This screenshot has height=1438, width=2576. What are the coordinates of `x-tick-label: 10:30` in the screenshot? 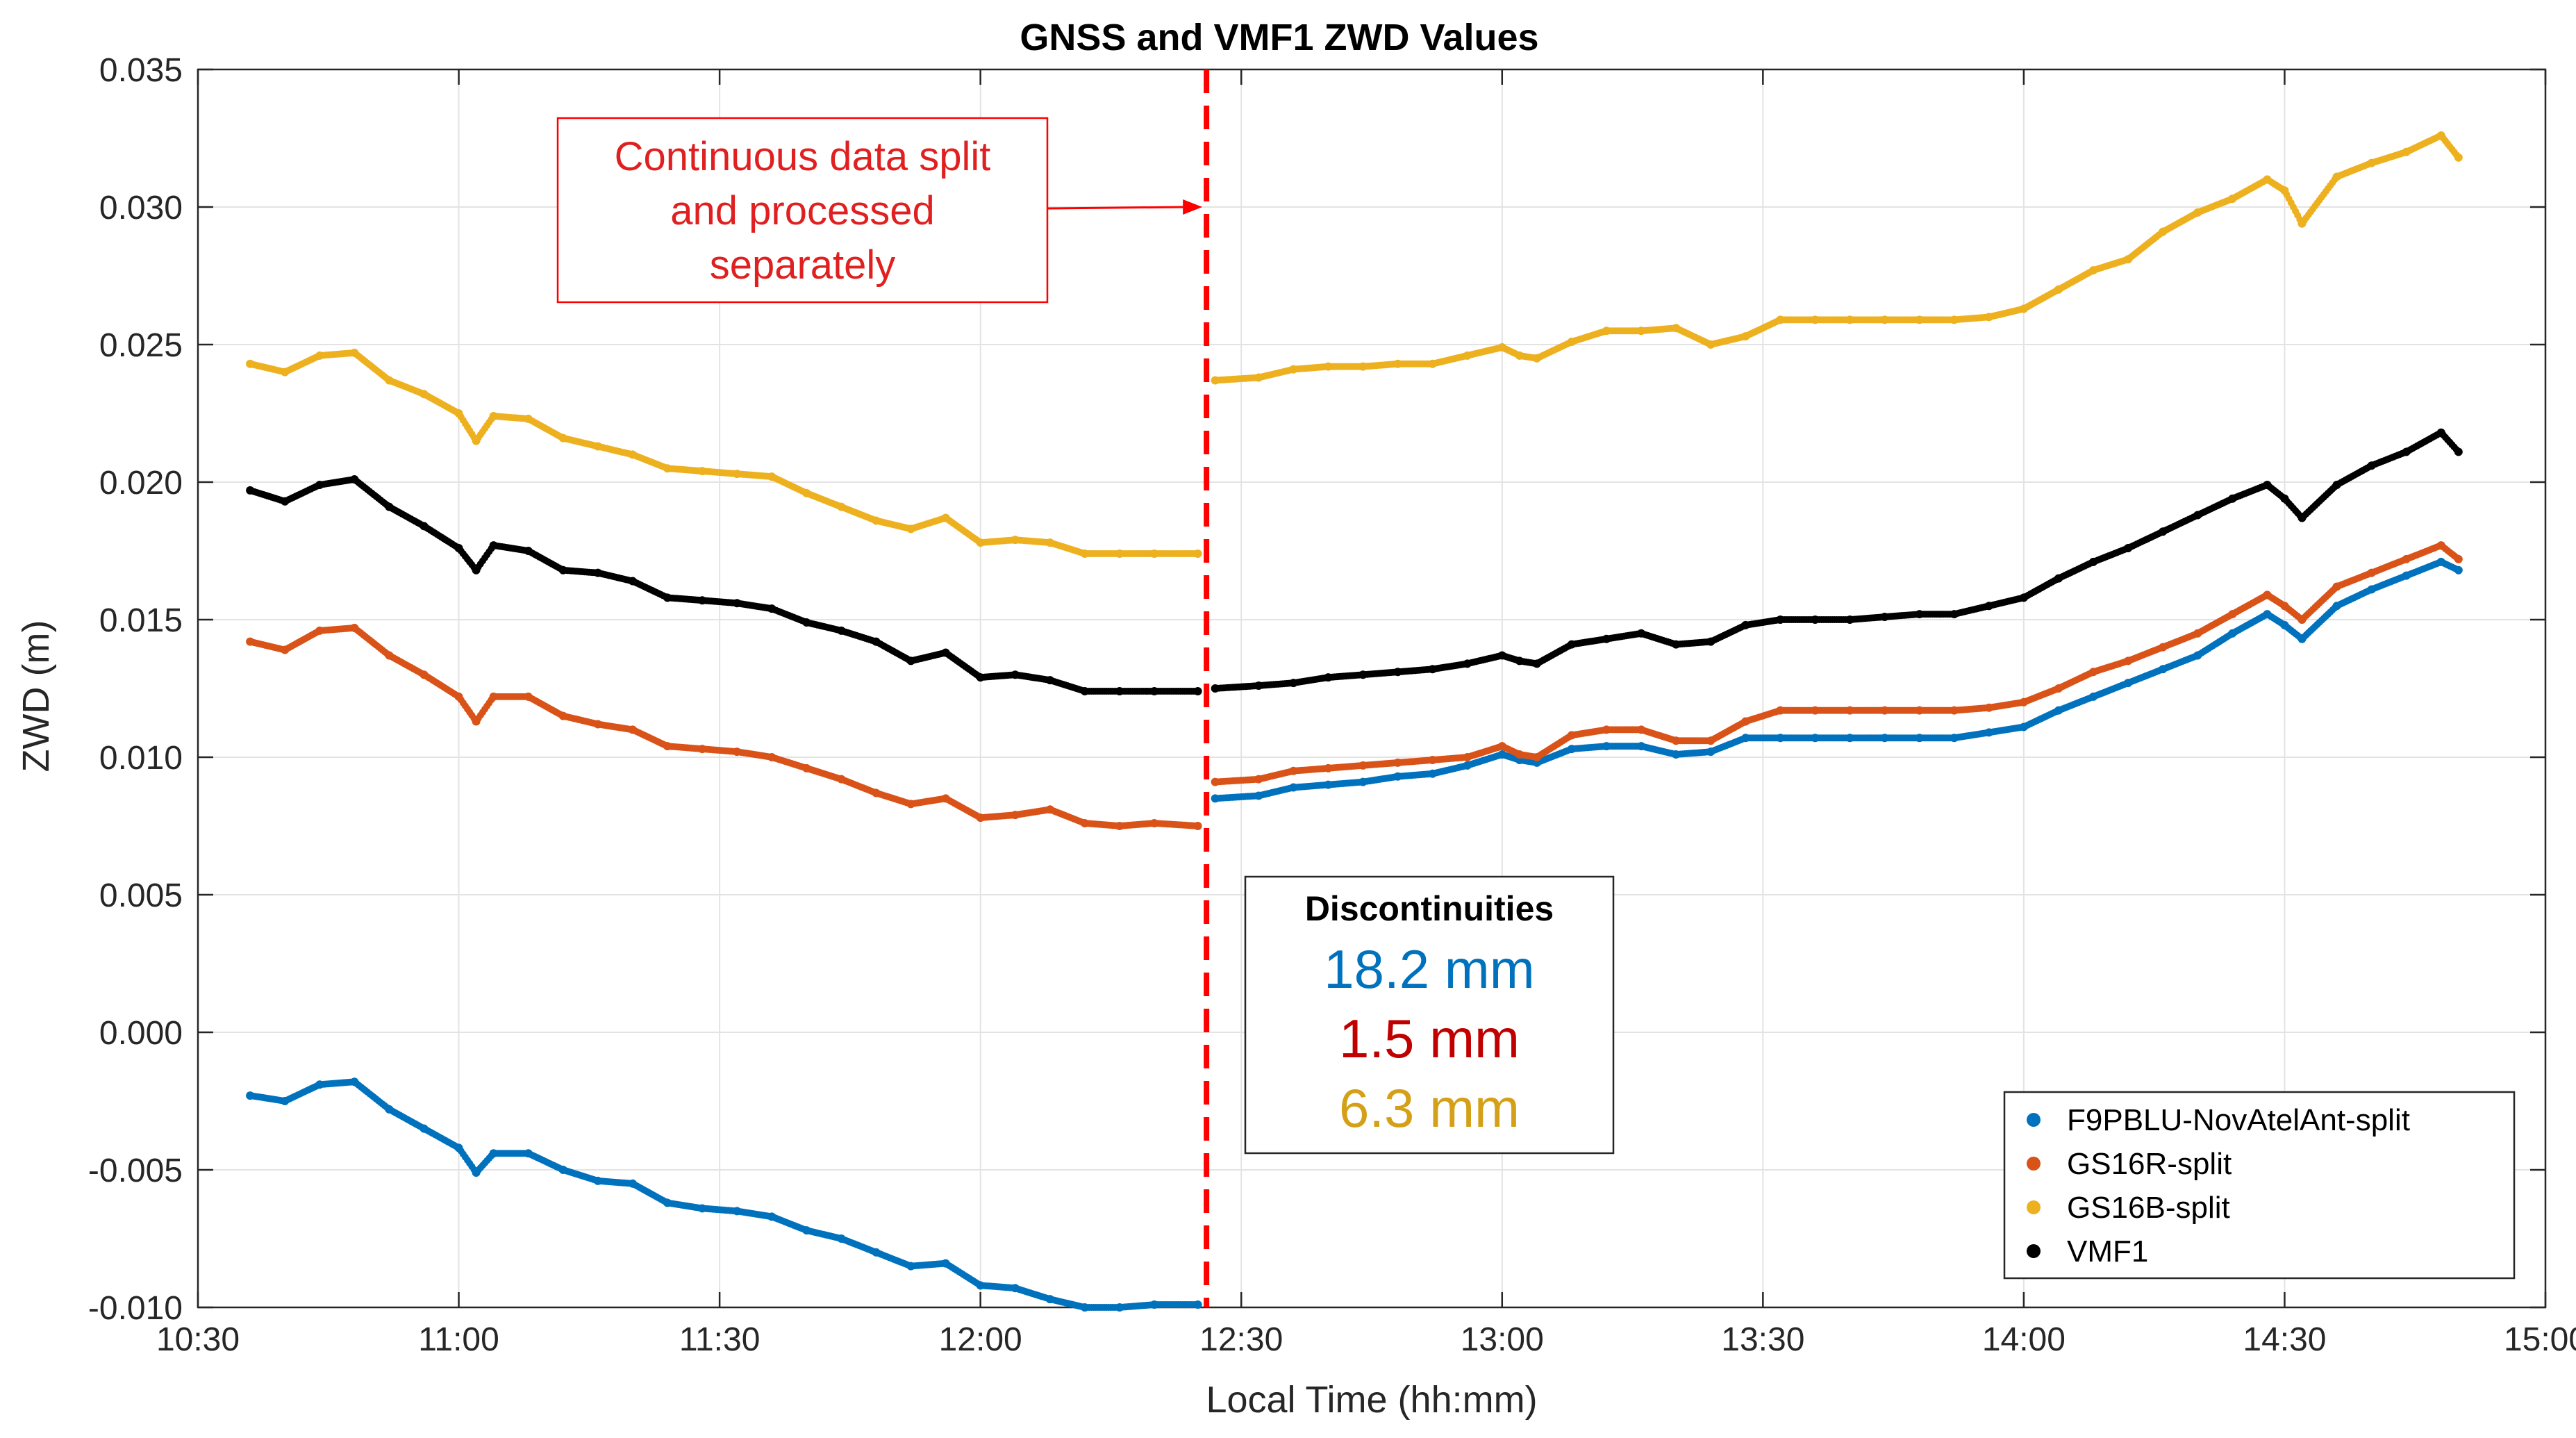 It's located at (198, 1340).